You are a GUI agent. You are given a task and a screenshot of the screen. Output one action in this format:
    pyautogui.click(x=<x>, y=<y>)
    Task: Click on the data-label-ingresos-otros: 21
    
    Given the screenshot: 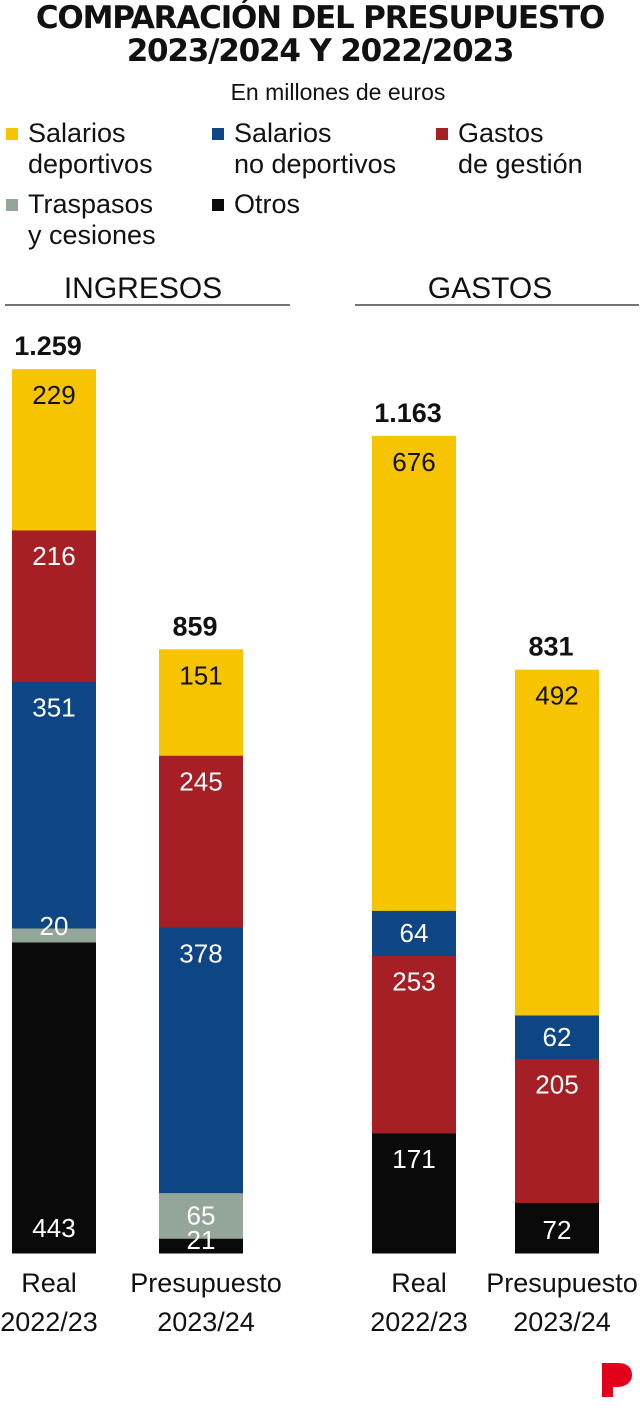 What is the action you would take?
    pyautogui.click(x=201, y=1240)
    